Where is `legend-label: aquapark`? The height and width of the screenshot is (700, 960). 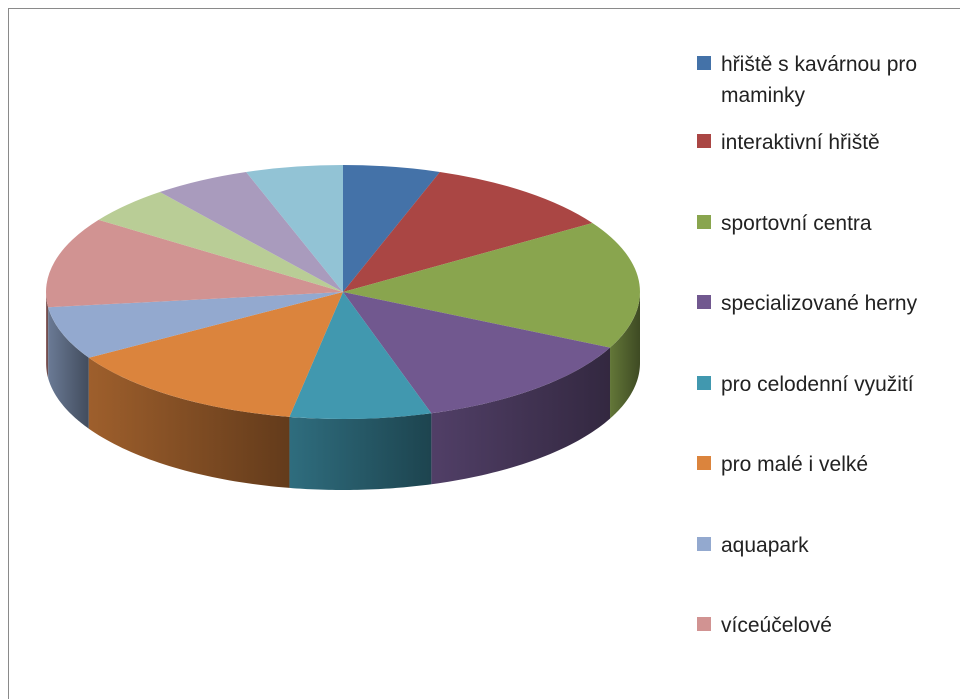 legend-label: aquapark is located at coordinates (765, 545).